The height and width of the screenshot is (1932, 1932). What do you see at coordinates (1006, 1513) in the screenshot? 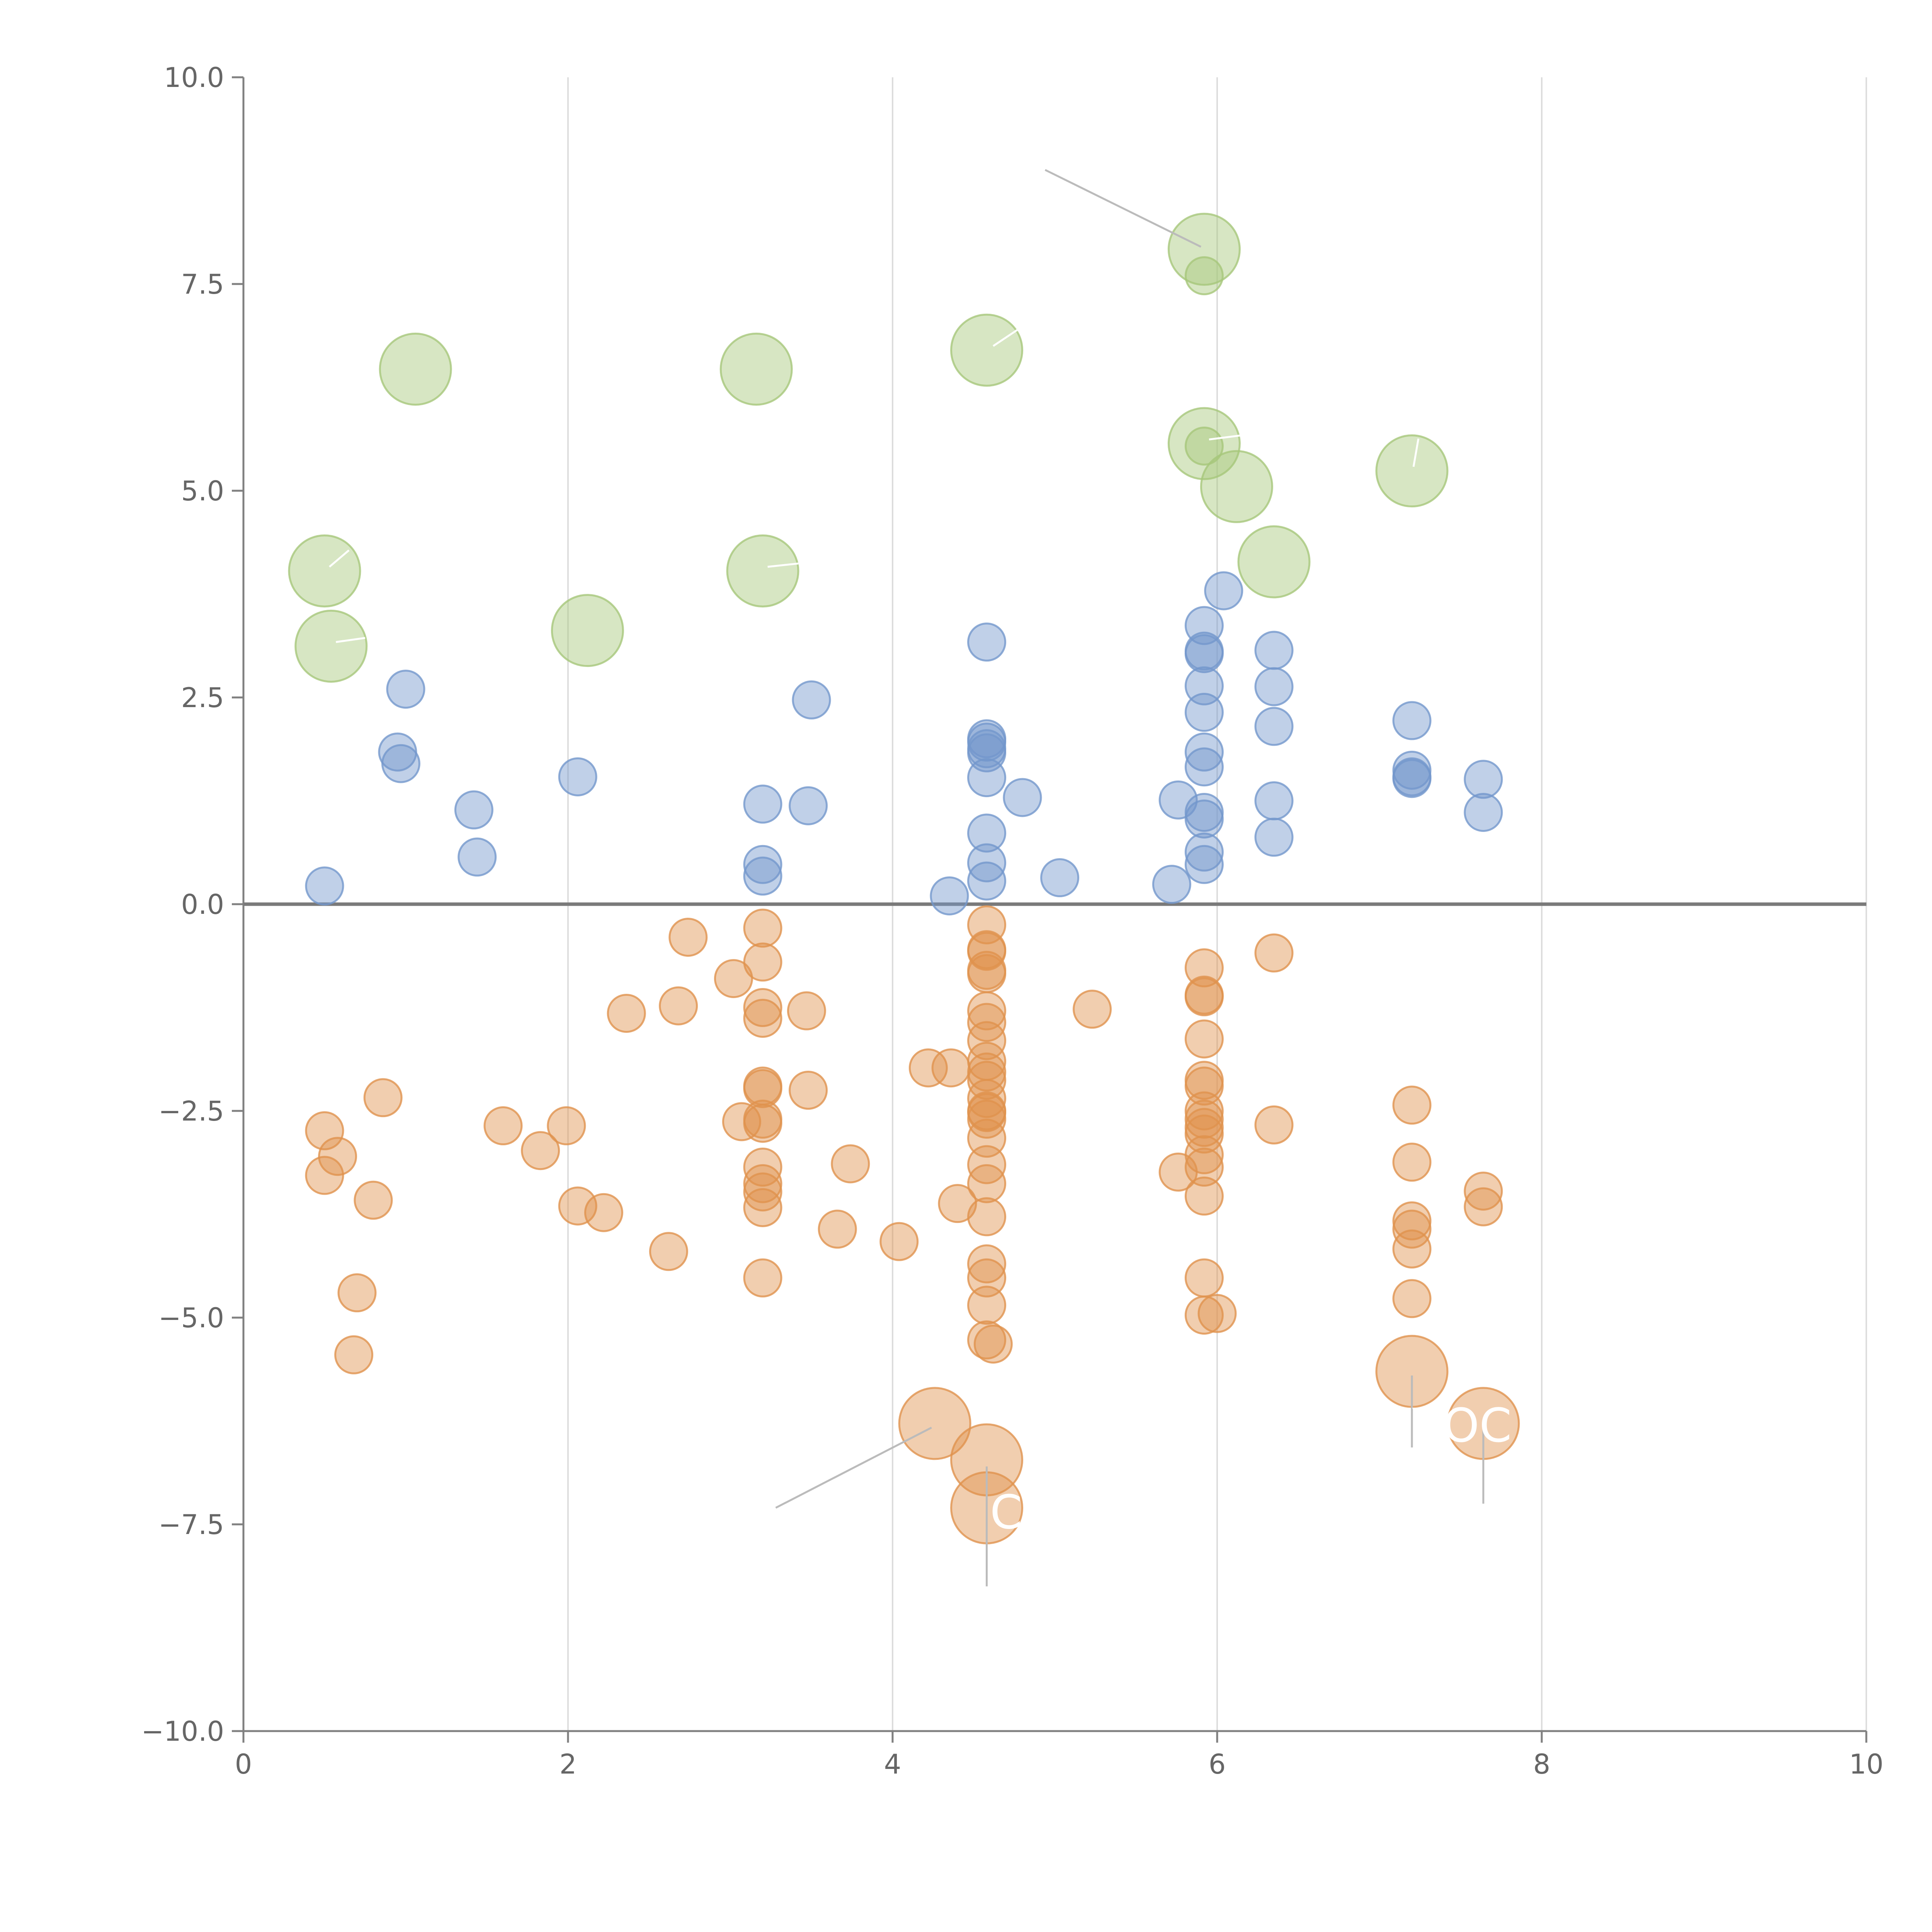
I see `annotation-label-11: C` at bounding box center [1006, 1513].